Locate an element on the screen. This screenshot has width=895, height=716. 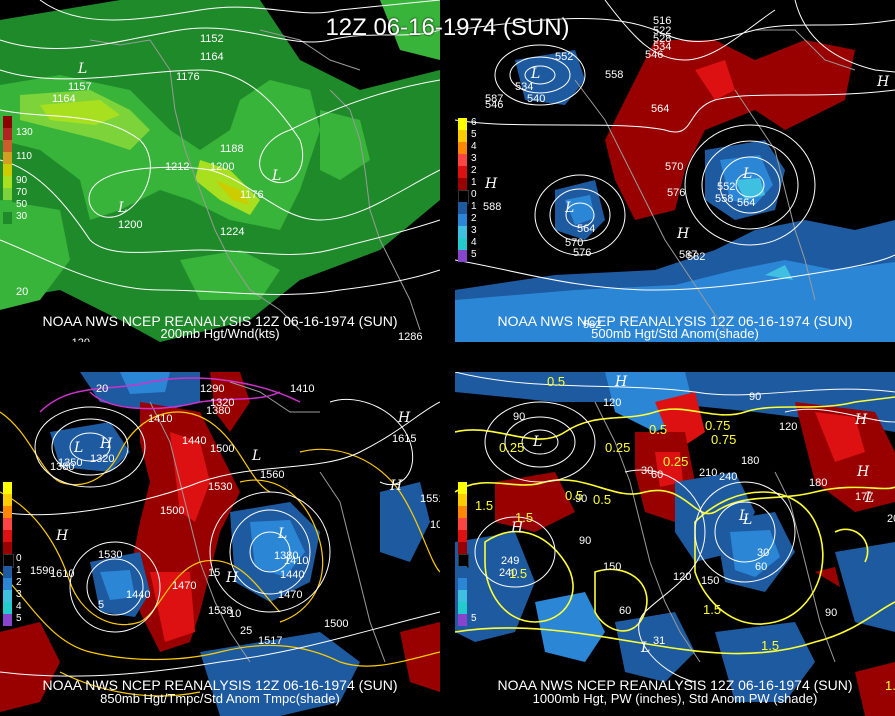
contour-label: 1188 is located at coordinates (232, 149).